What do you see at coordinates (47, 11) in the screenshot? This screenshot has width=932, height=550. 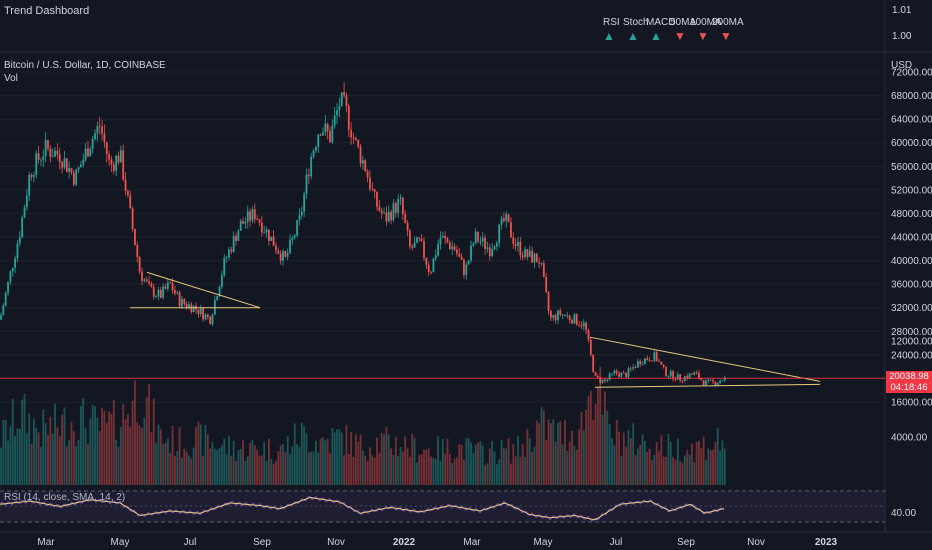 I see `dashboard-title: Trend Dashboard` at bounding box center [47, 11].